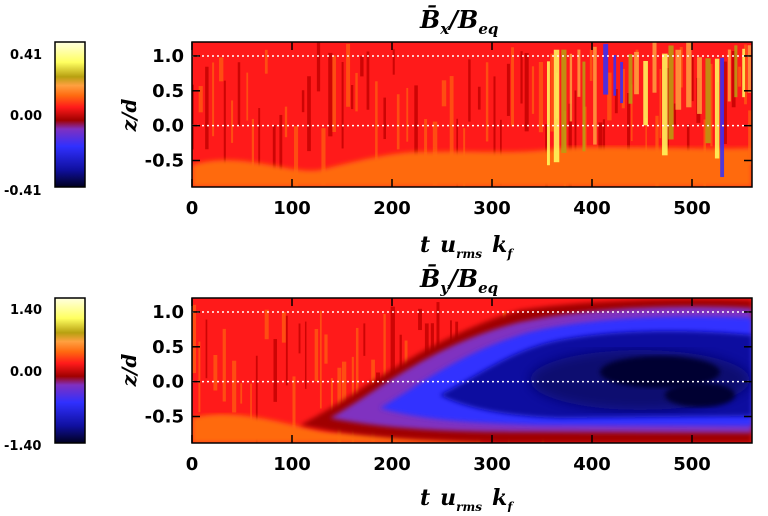 The image size is (768, 516). I want to click on colorbar-top-tick-min: -0.41, so click(22, 191).